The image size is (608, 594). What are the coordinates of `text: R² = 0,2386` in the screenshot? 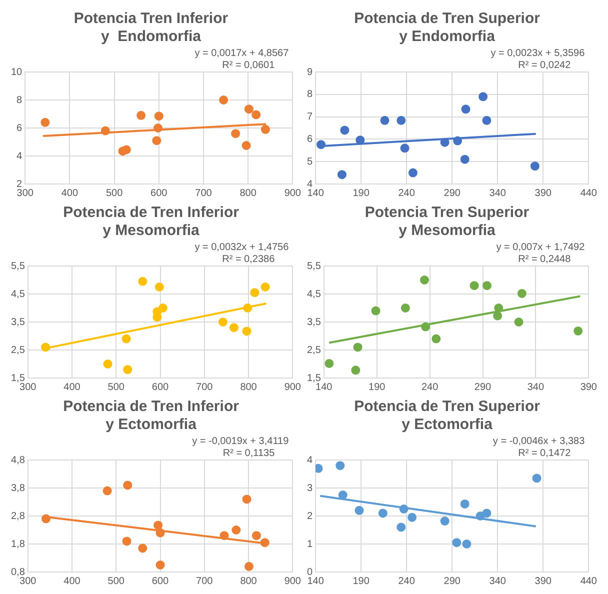 It's located at (249, 259).